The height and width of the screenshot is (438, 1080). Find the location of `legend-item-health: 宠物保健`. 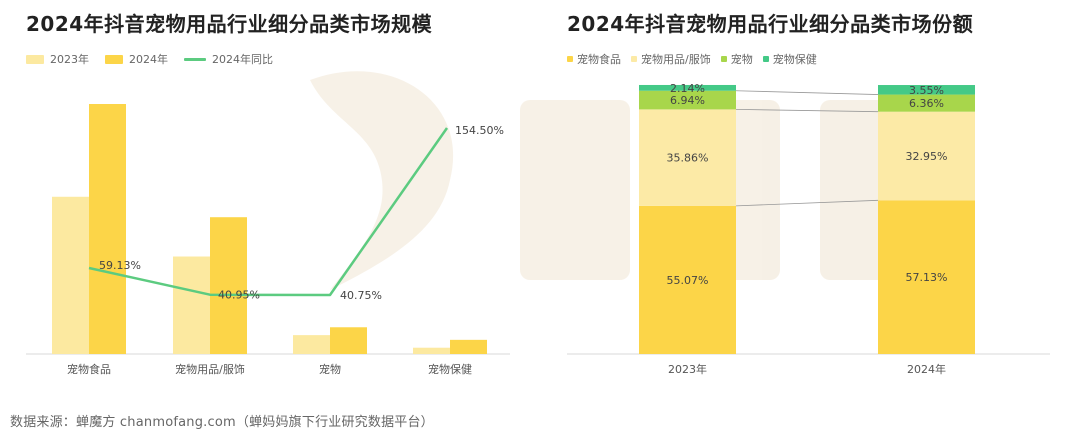

legend-item-health: 宠物保健 is located at coordinates (789, 59).